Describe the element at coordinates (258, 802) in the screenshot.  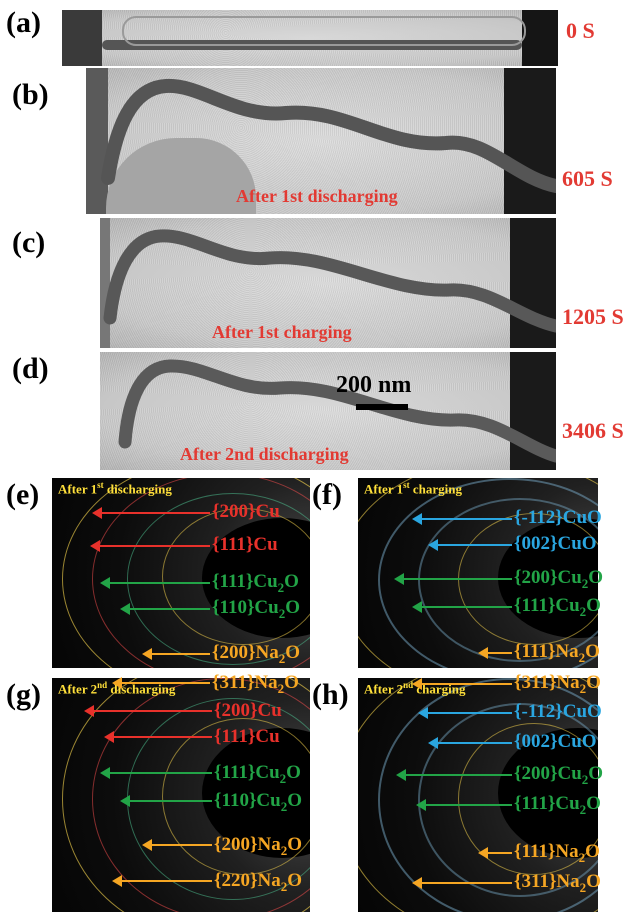
I see `label-g-4: {110}Cu2O` at that location.